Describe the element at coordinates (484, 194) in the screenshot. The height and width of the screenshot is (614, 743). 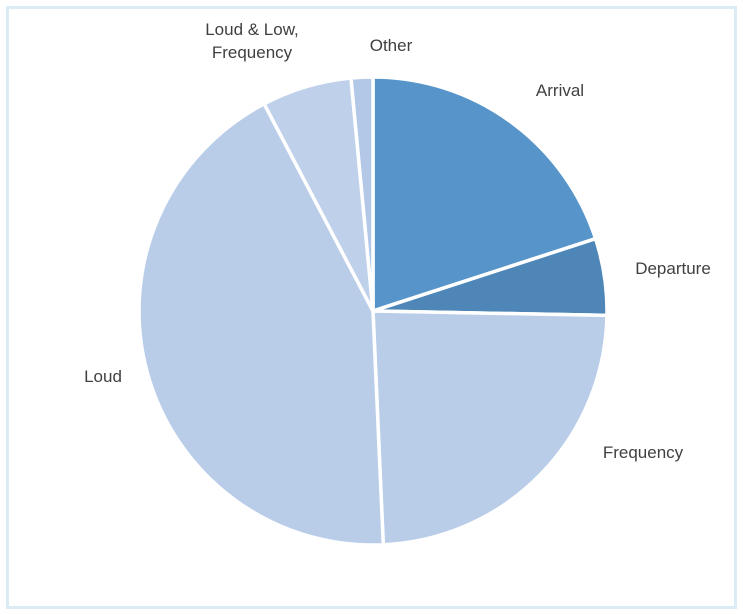
I see `pie-slice-arrival` at that location.